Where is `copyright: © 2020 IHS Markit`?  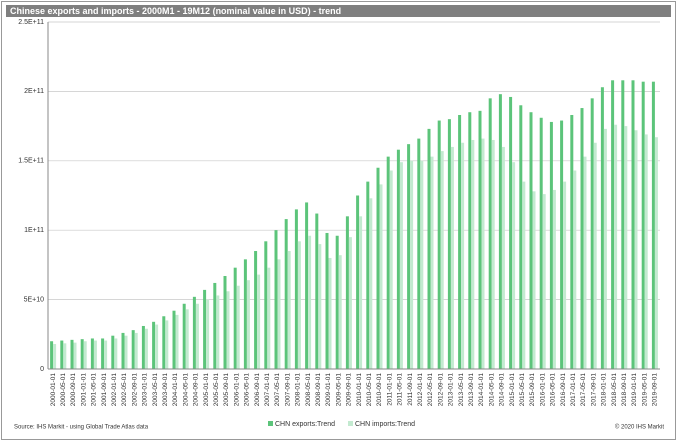
copyright: © 2020 IHS Markit is located at coordinates (639, 427).